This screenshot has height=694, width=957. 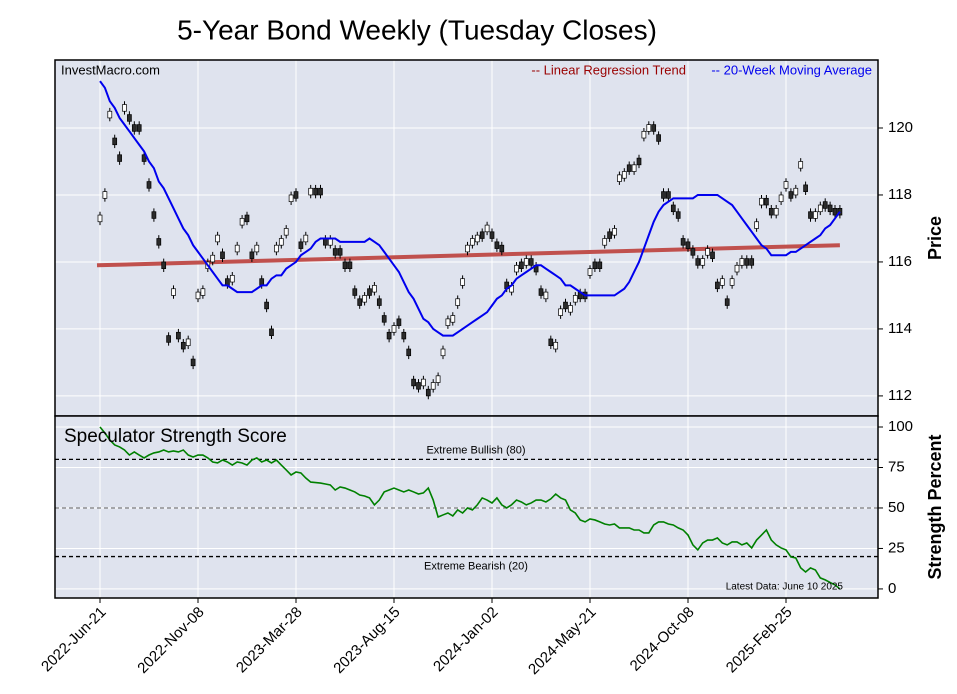 What do you see at coordinates (900, 127) in the screenshot?
I see `y-tick-label: 120` at bounding box center [900, 127].